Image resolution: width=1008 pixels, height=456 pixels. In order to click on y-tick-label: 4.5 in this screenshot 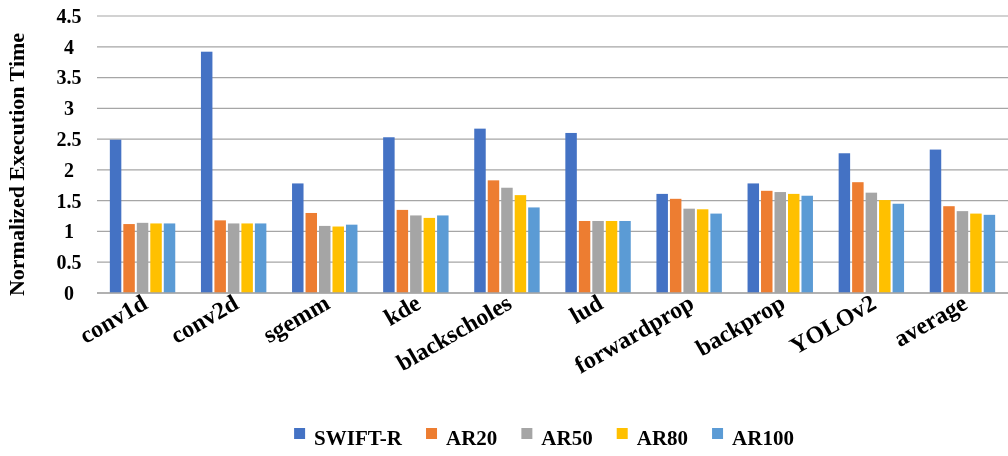, I will do `click(69, 15)`.